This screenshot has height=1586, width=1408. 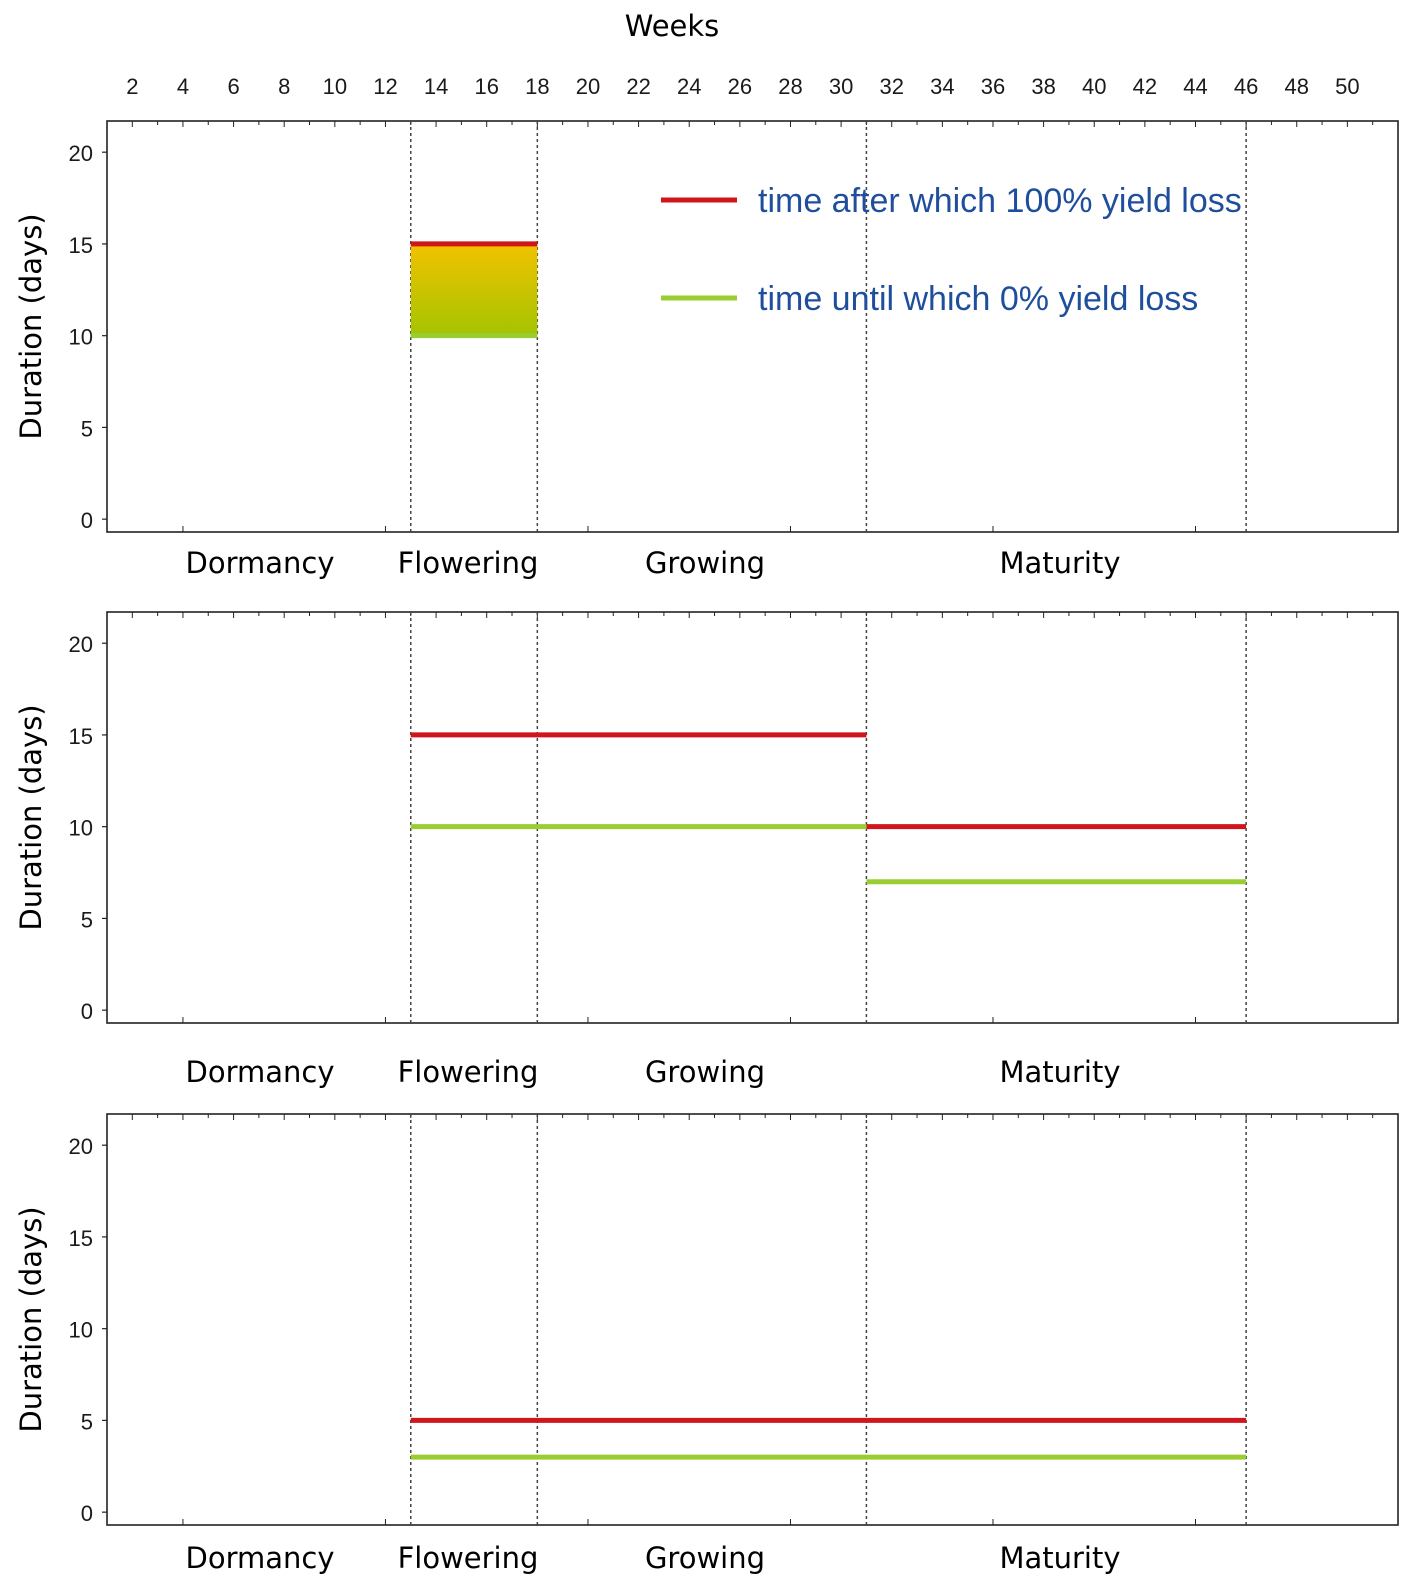 What do you see at coordinates (993, 86) in the screenshot?
I see `week-tick-label: 36` at bounding box center [993, 86].